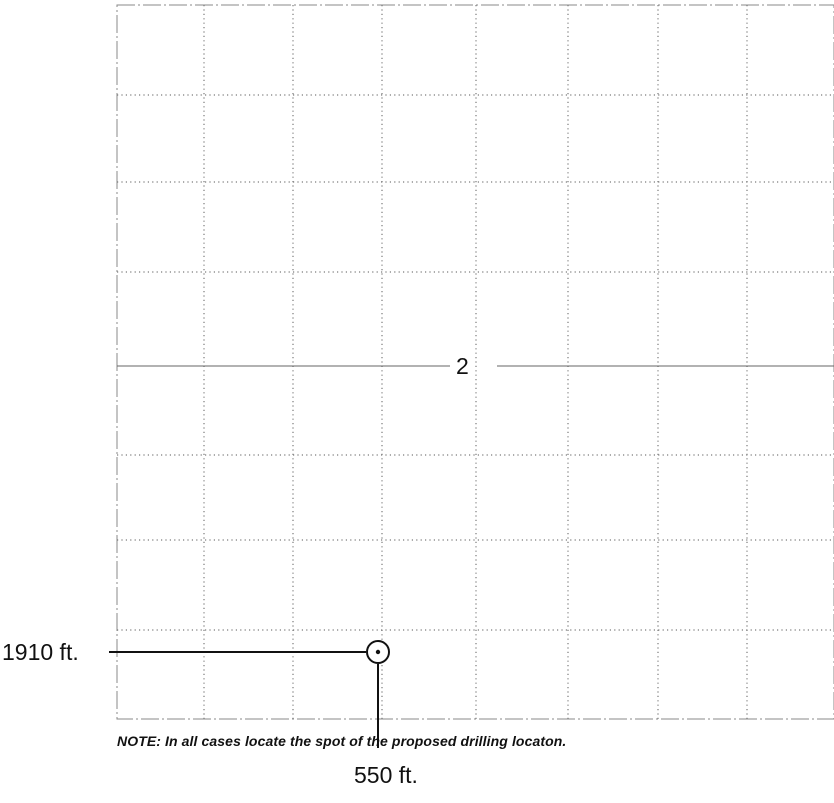  What do you see at coordinates (462, 366) in the screenshot?
I see `section-number-label: 2` at bounding box center [462, 366].